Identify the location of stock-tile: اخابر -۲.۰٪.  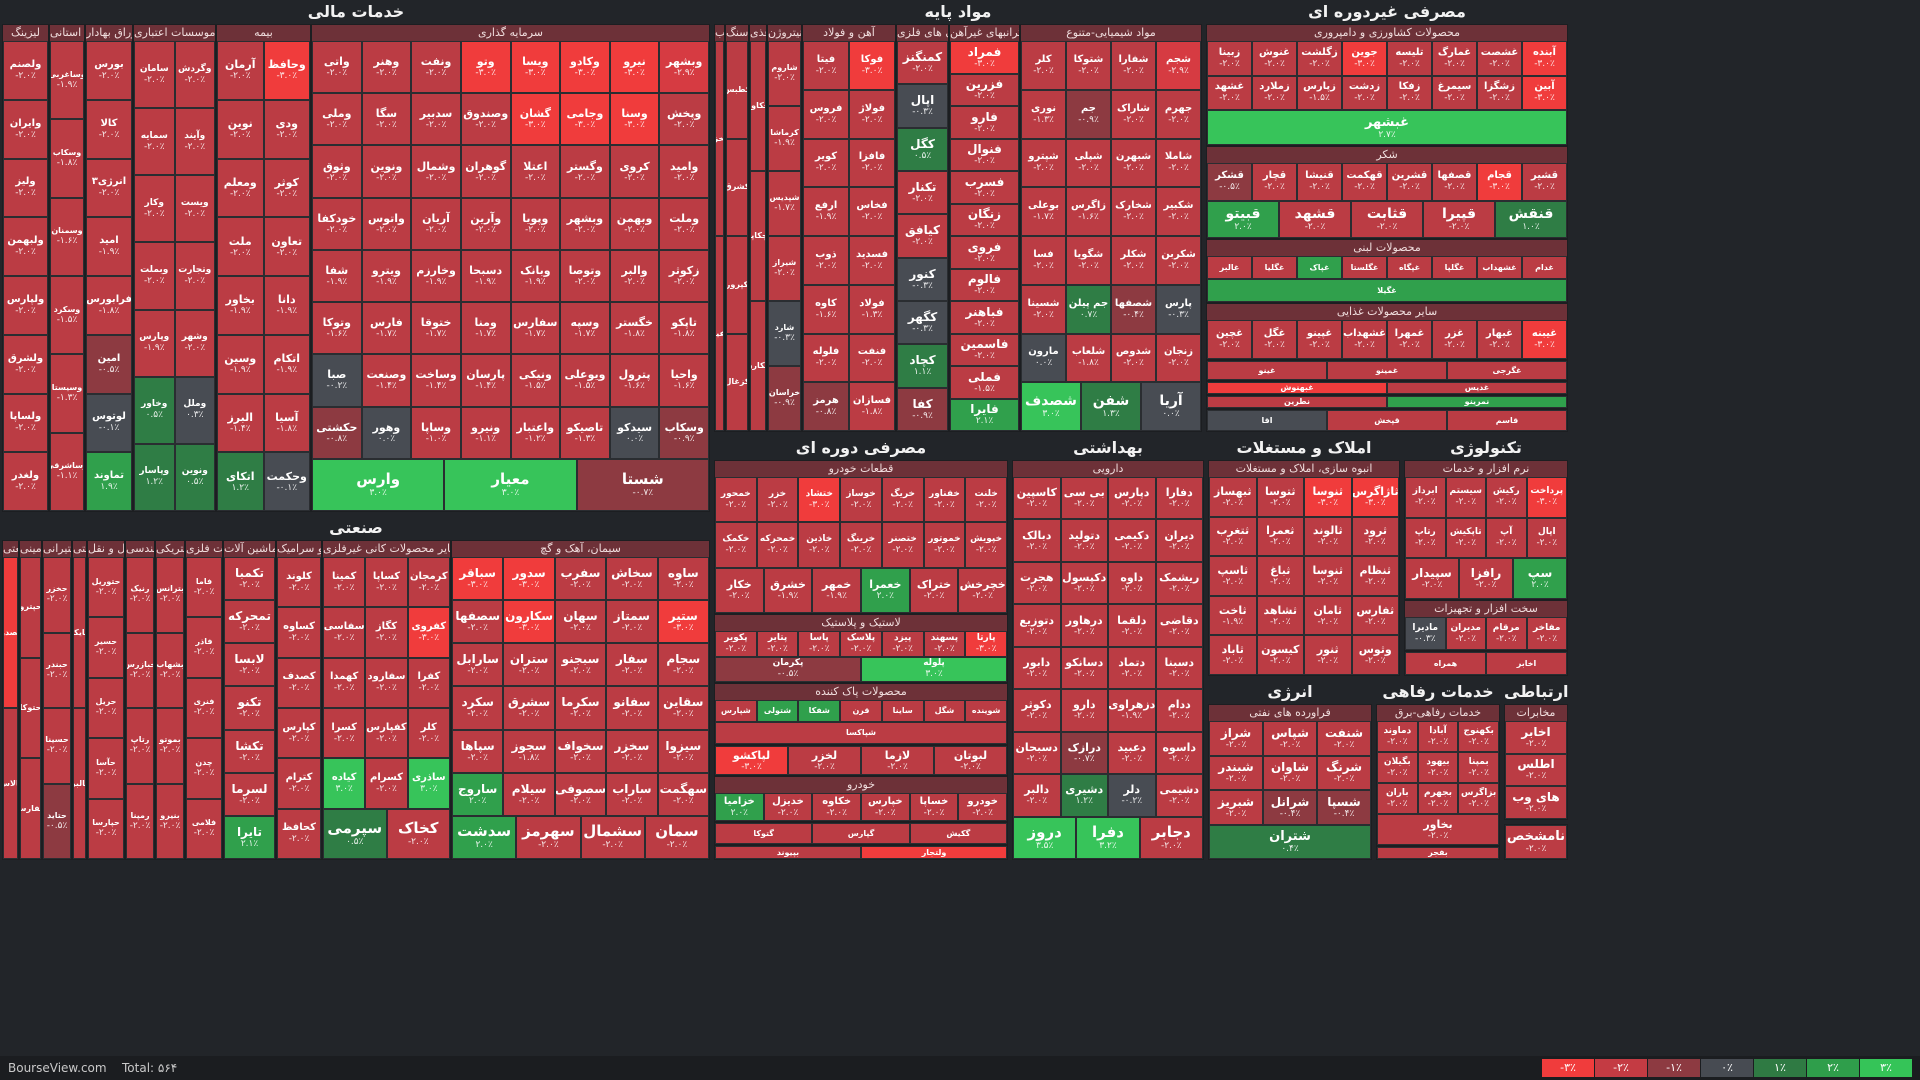
(1536, 737).